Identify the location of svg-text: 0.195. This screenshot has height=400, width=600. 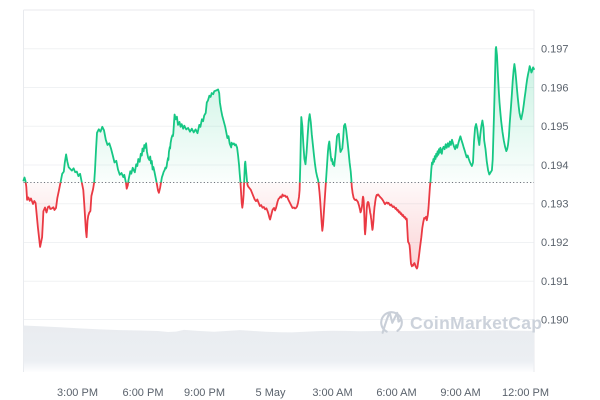
(555, 127).